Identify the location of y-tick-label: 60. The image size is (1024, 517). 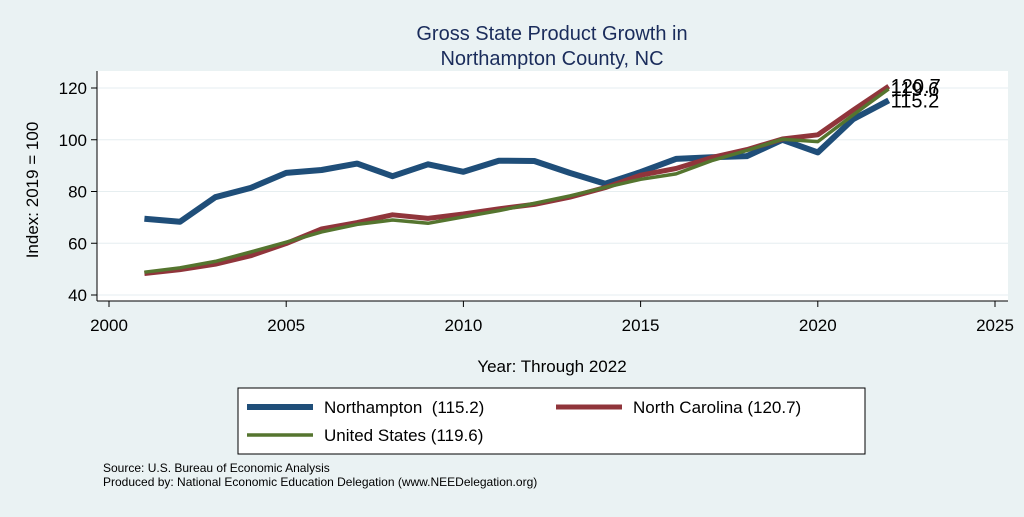
(77, 243).